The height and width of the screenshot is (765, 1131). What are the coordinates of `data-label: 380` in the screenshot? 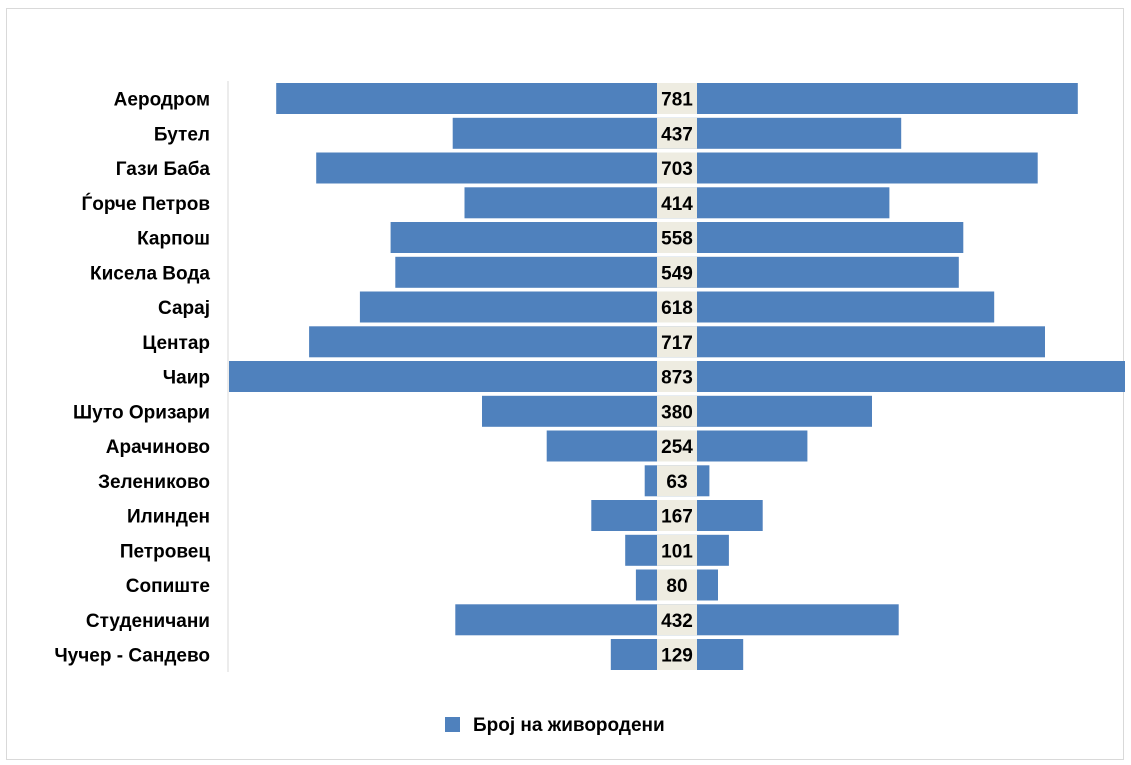 It's located at (677, 412).